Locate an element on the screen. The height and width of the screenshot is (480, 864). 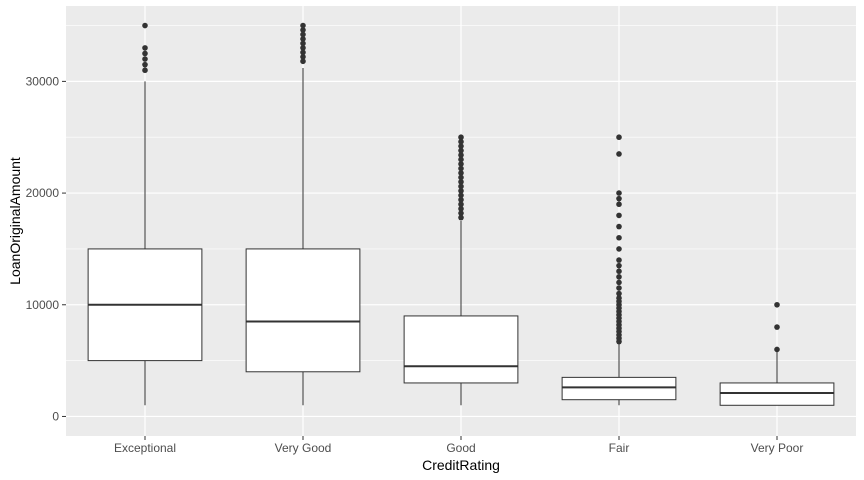
x-tick-label: Very Poor is located at coordinates (777, 448).